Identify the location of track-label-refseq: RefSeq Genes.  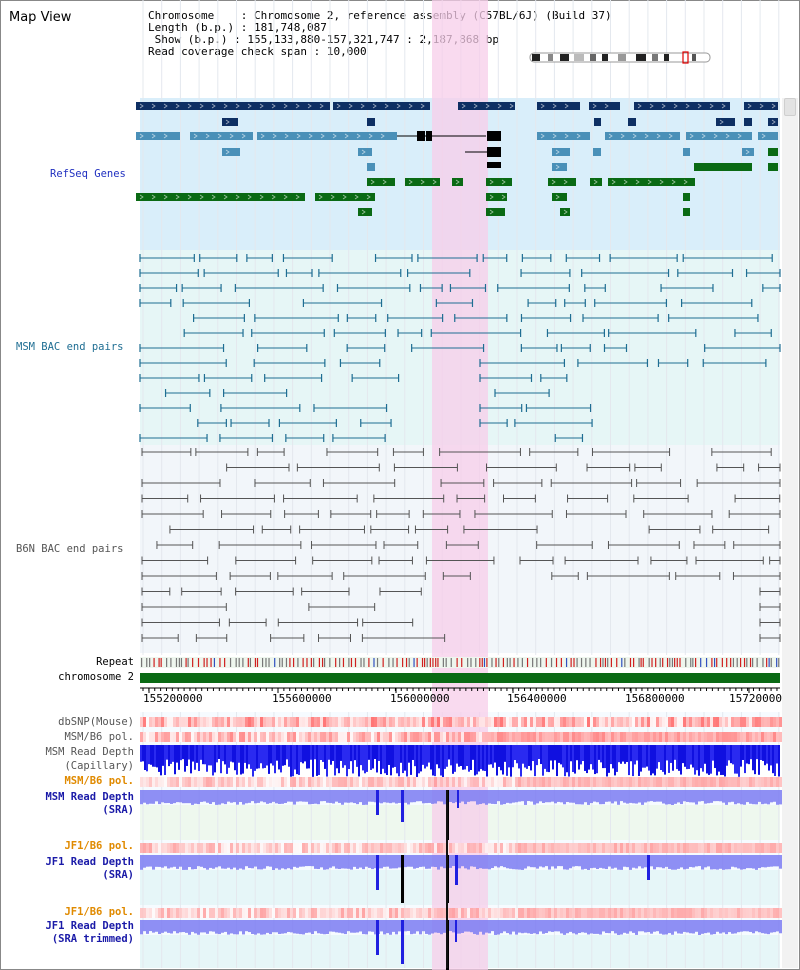
(88, 174).